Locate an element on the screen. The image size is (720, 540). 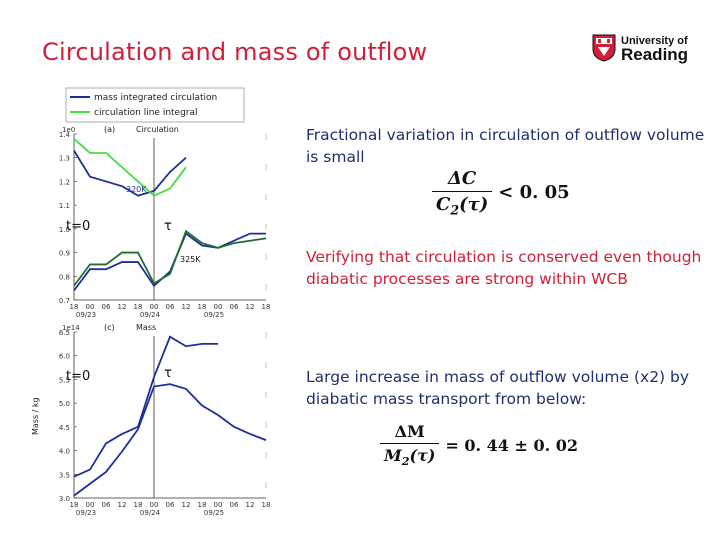
crest-icon is located at coordinates (604, 48).